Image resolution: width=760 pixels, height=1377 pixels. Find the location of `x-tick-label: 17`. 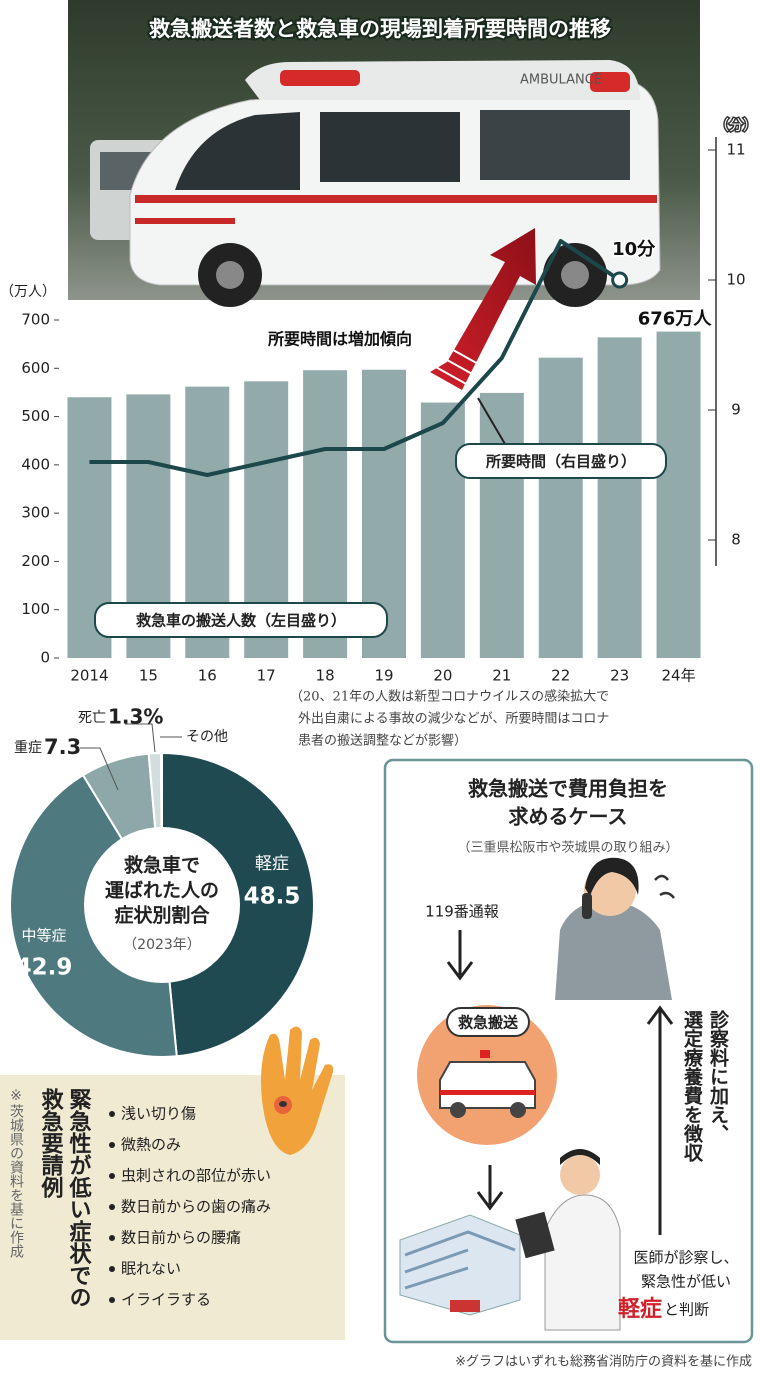

x-tick-label: 17 is located at coordinates (266, 676).